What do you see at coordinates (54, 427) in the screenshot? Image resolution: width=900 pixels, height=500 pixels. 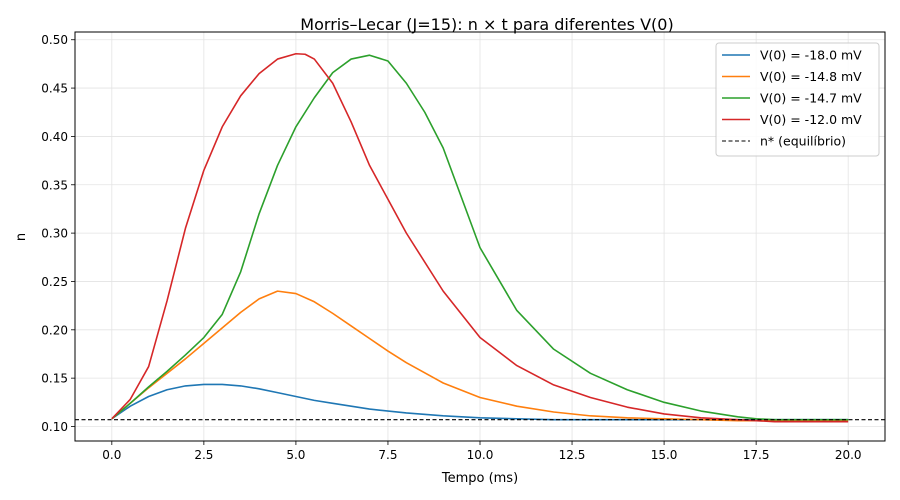 I see `y-tick-label: 0.10` at bounding box center [54, 427].